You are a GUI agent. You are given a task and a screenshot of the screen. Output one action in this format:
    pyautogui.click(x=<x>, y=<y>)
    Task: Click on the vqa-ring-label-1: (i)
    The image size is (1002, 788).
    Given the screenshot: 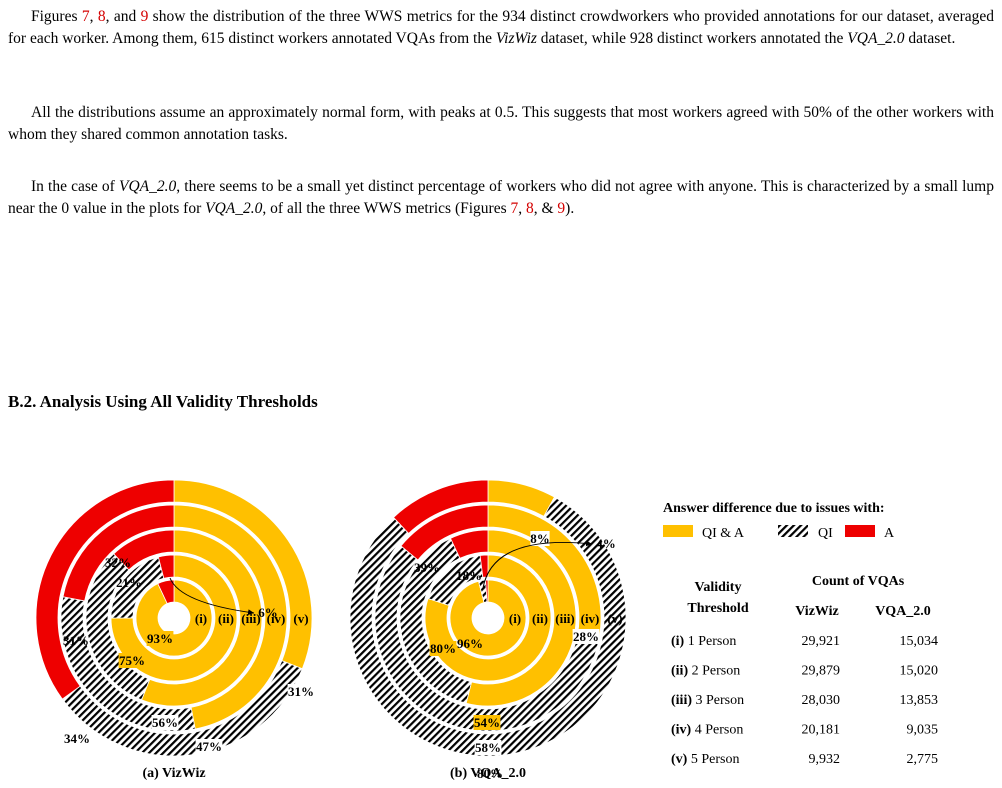 What is the action you would take?
    pyautogui.click(x=515, y=618)
    